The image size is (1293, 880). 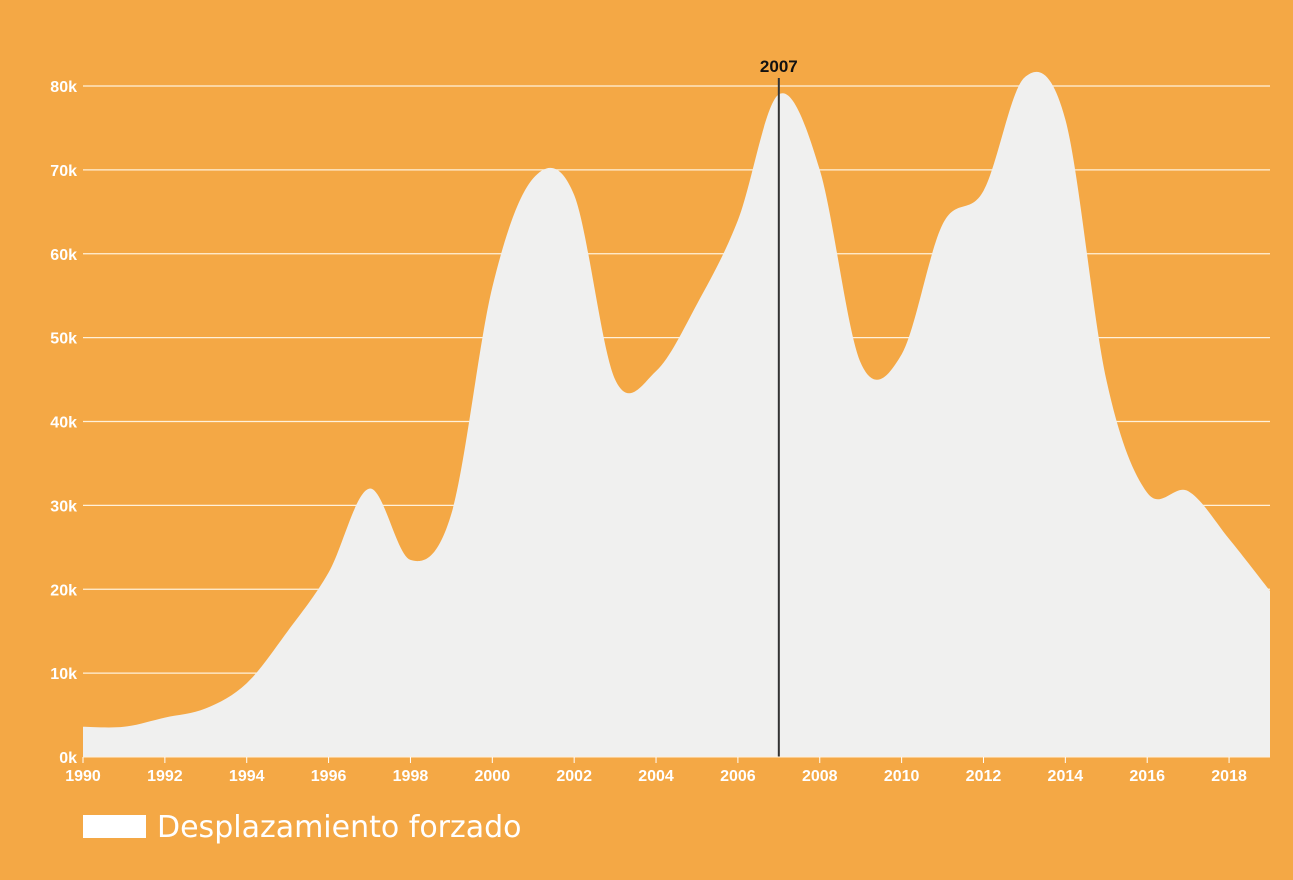 What do you see at coordinates (247, 776) in the screenshot?
I see `x-tick-label-1994: 1994` at bounding box center [247, 776].